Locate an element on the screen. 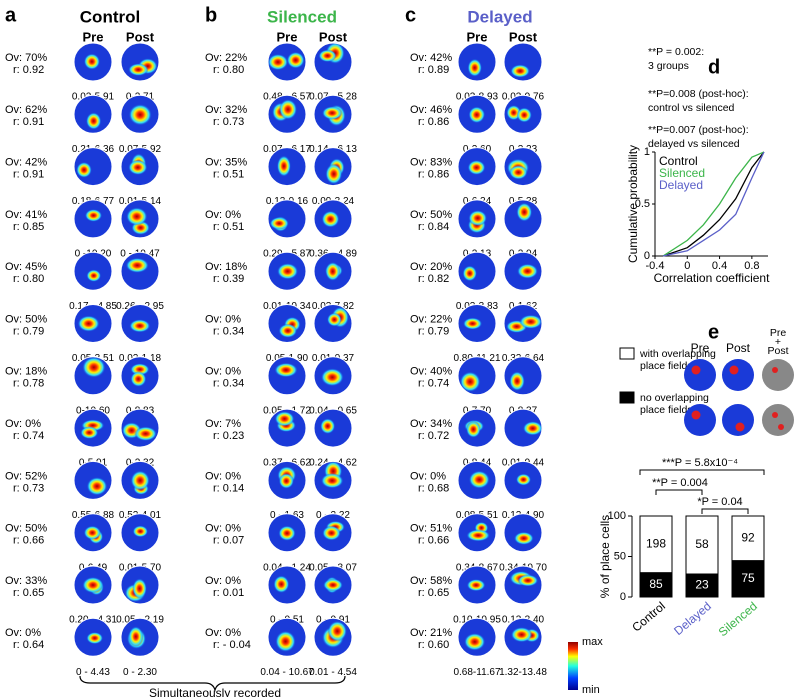  correlation: r: 0.39 is located at coordinates (228, 279).